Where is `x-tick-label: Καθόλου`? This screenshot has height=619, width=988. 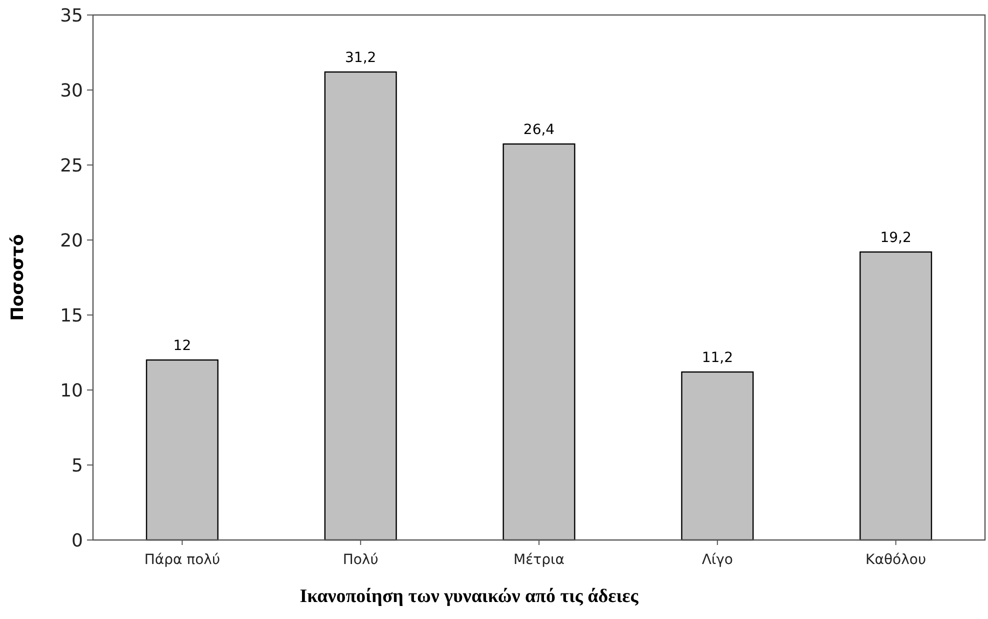
x-tick-label: Καθόλου is located at coordinates (896, 560).